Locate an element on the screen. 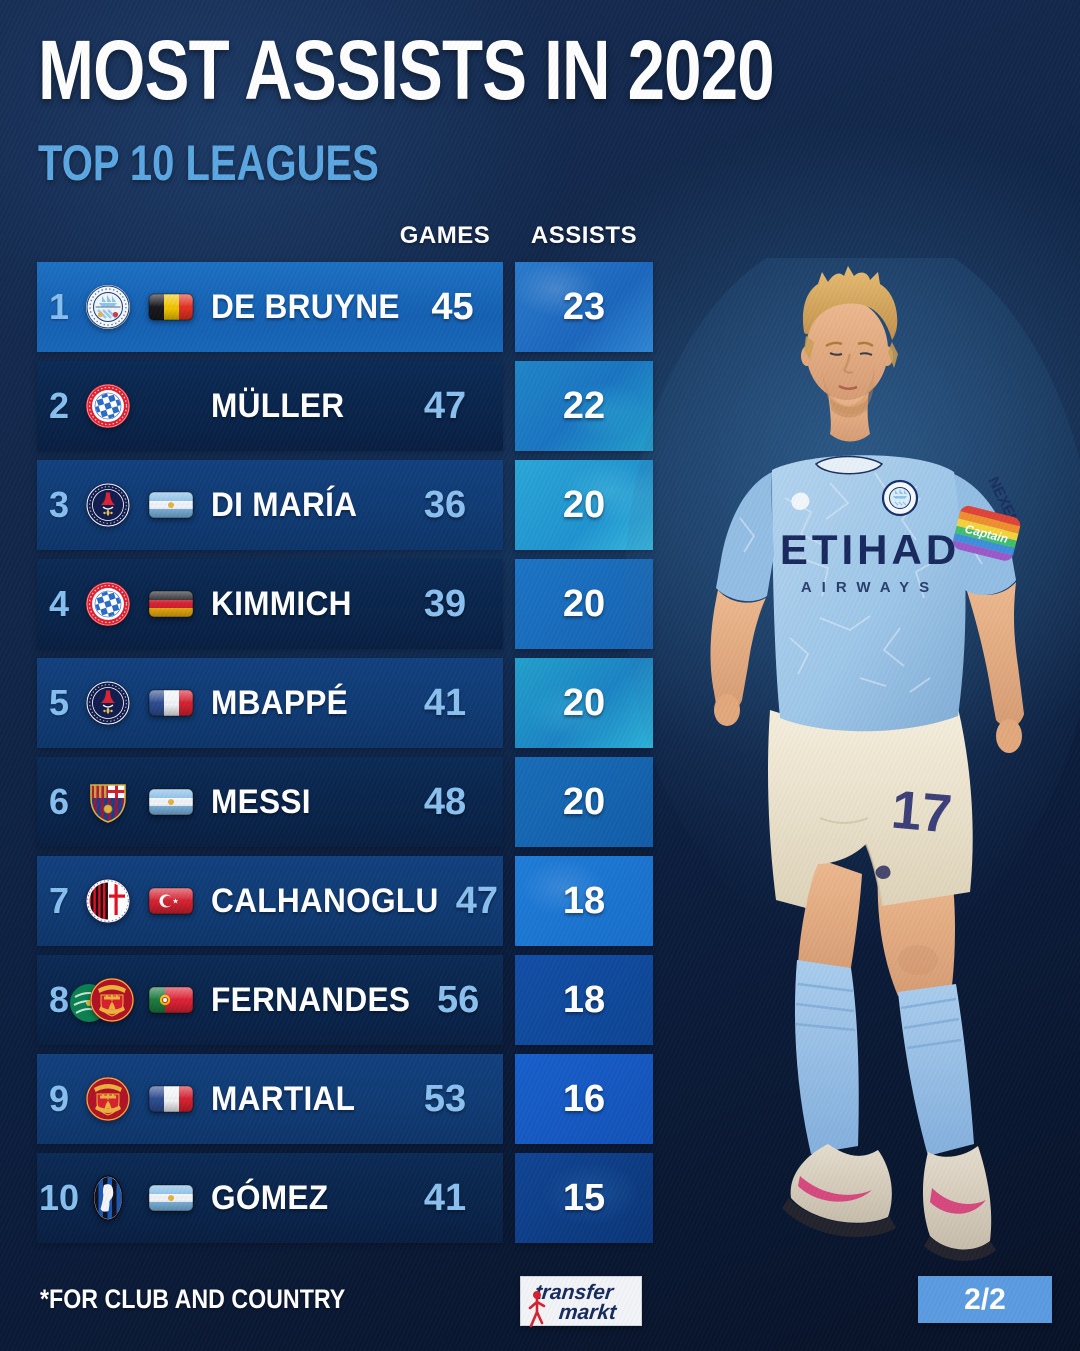  logo-text-line2: markt is located at coordinates (587, 1312).